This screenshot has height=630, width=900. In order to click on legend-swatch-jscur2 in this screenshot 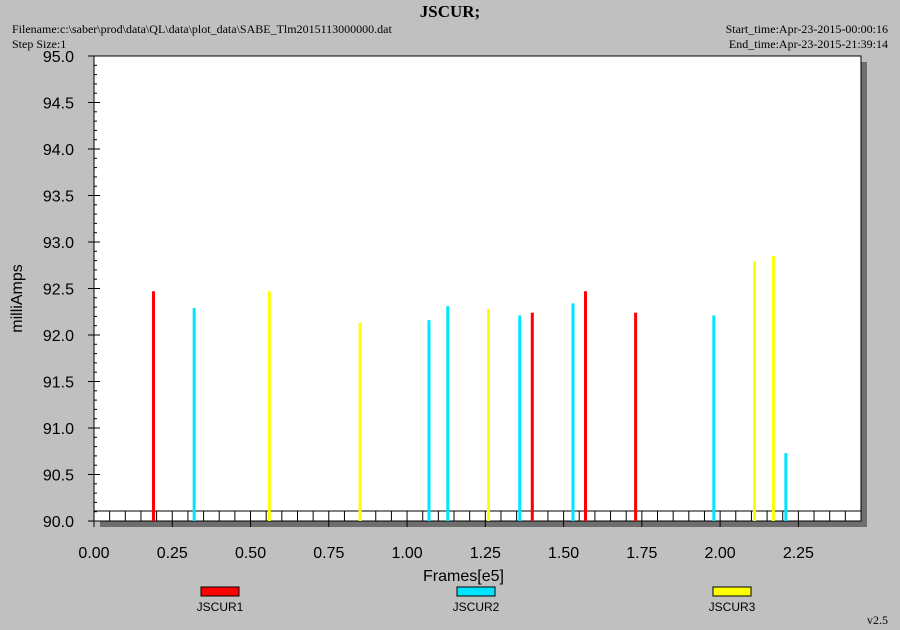, I will do `click(476, 591)`.